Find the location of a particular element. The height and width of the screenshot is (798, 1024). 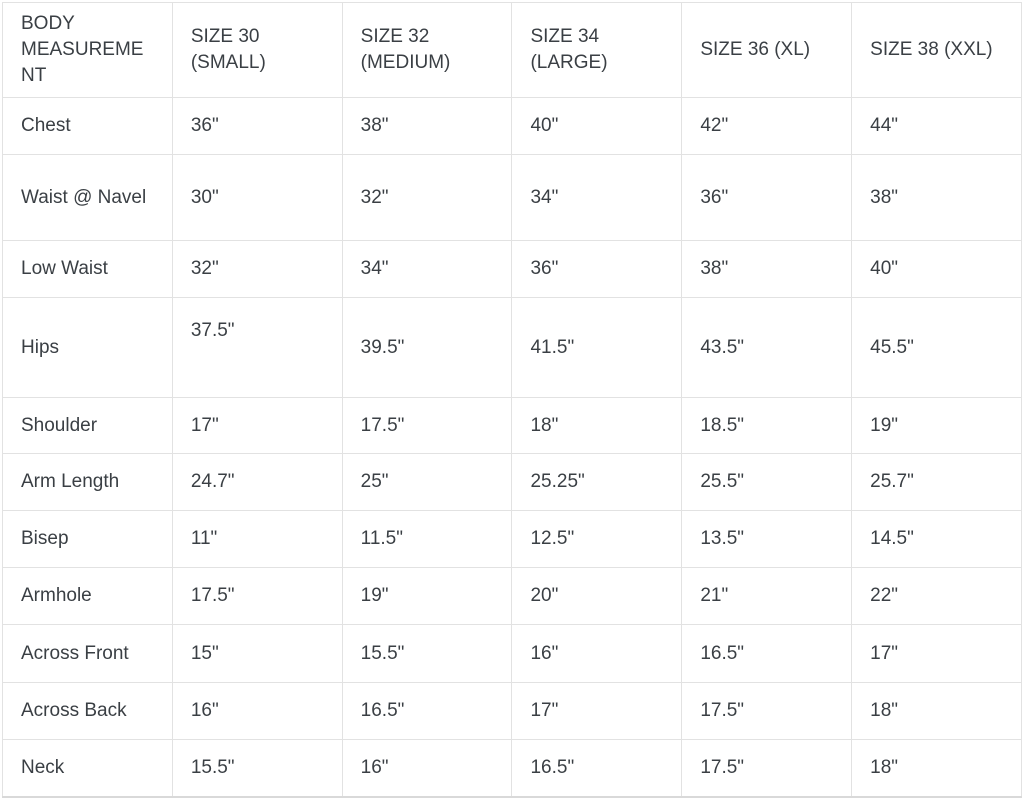

table-row: Armhole 17.5" 19" 20" 21" 22" is located at coordinates (512, 596).